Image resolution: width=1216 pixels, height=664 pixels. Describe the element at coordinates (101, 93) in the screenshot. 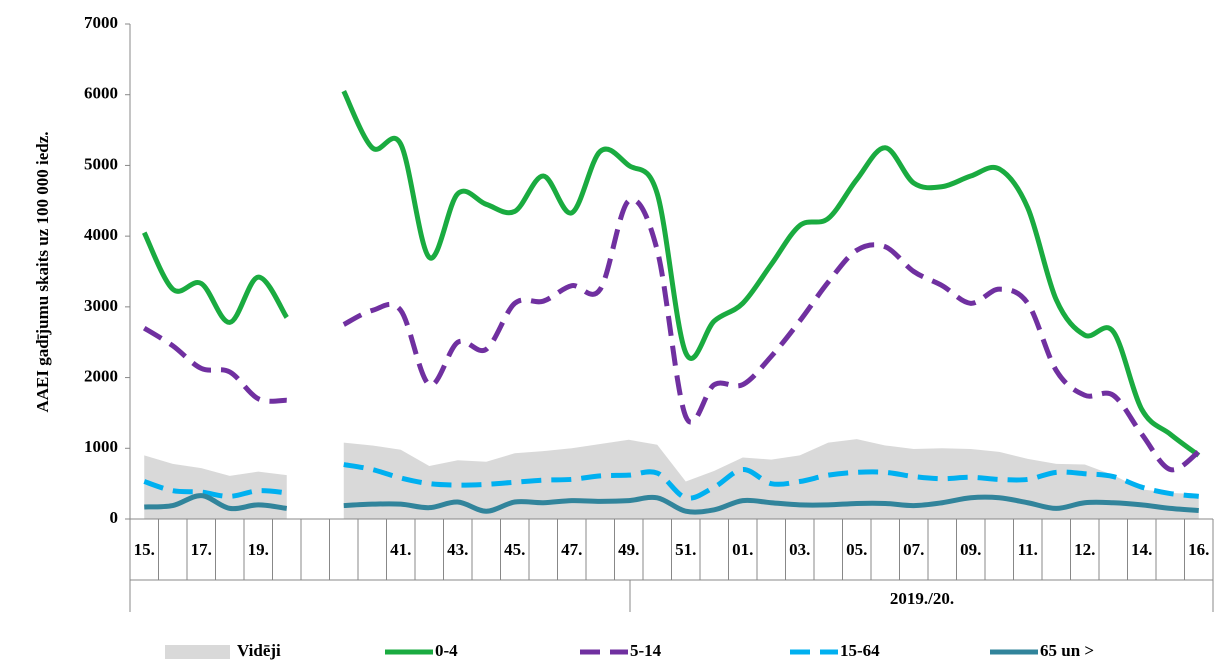

I see `y-tick-label: 6000` at that location.